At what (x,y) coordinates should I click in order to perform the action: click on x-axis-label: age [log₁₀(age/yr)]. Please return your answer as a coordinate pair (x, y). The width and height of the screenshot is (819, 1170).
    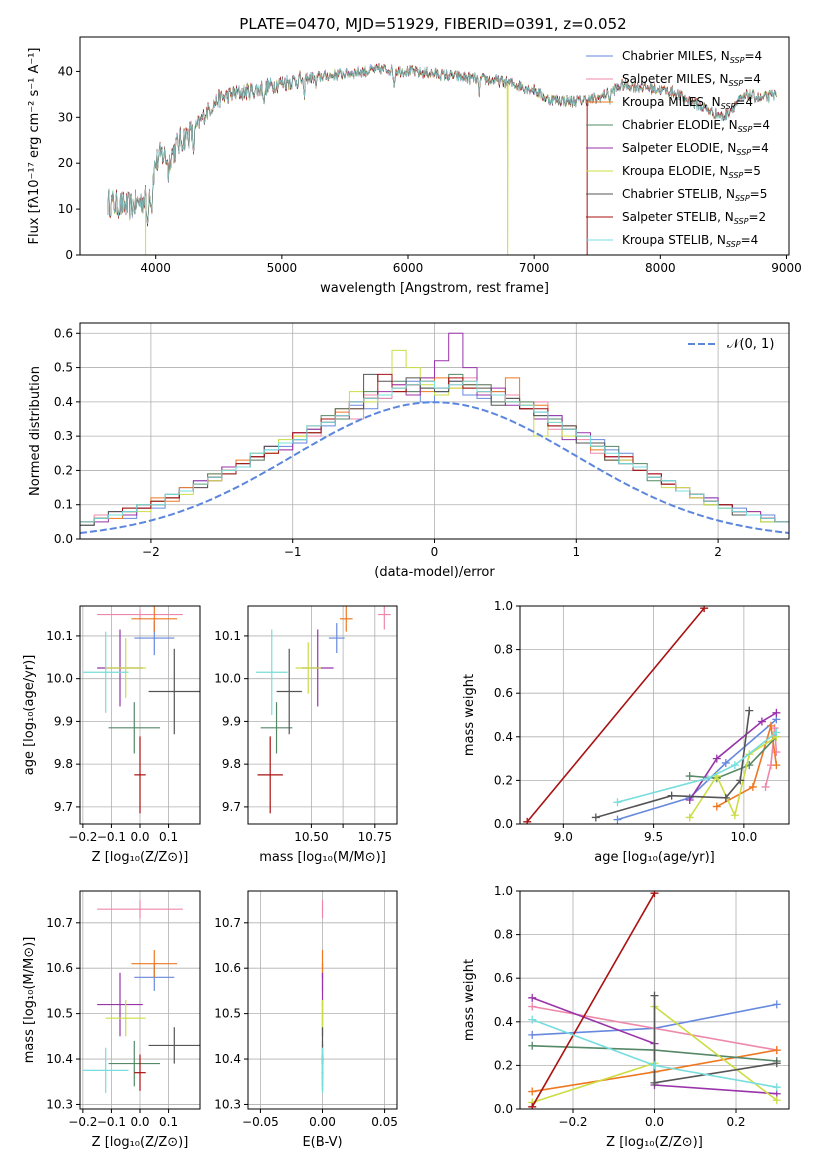
    Looking at the image, I should click on (654, 857).